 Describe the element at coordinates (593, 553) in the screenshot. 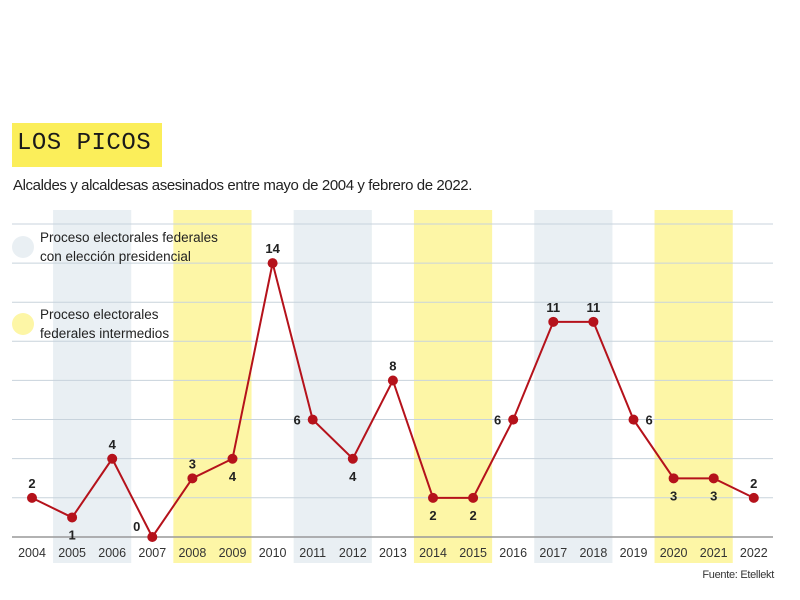

I see `x-tick-label: 2018` at that location.